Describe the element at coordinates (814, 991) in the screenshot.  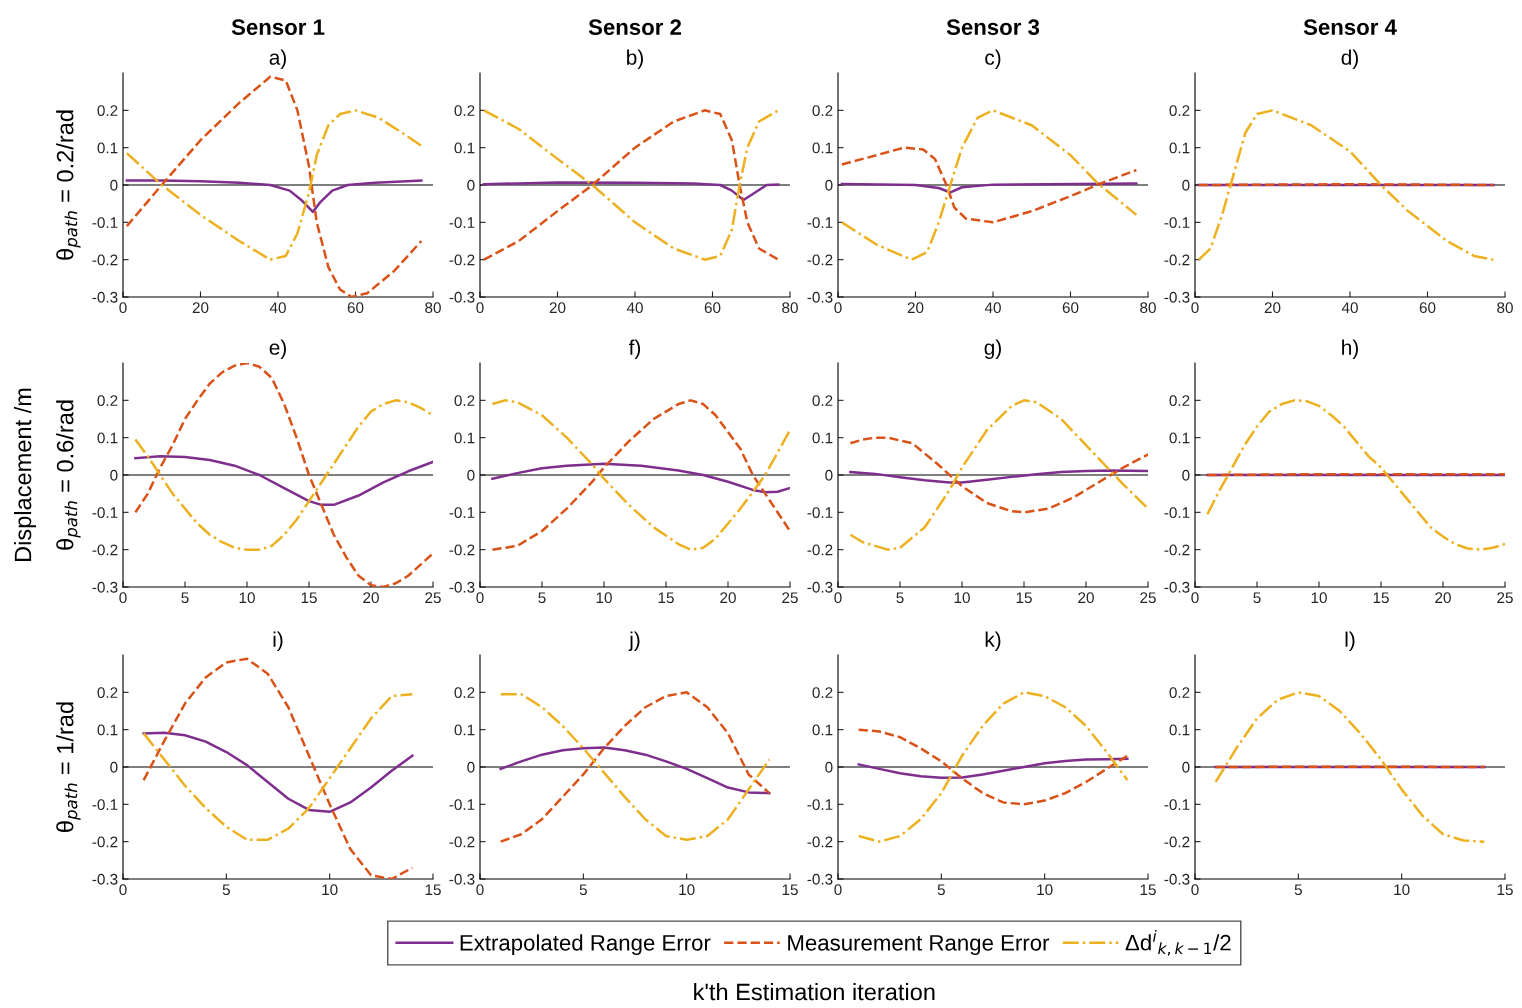
I see `text: k'th Estimation iteration` at that location.